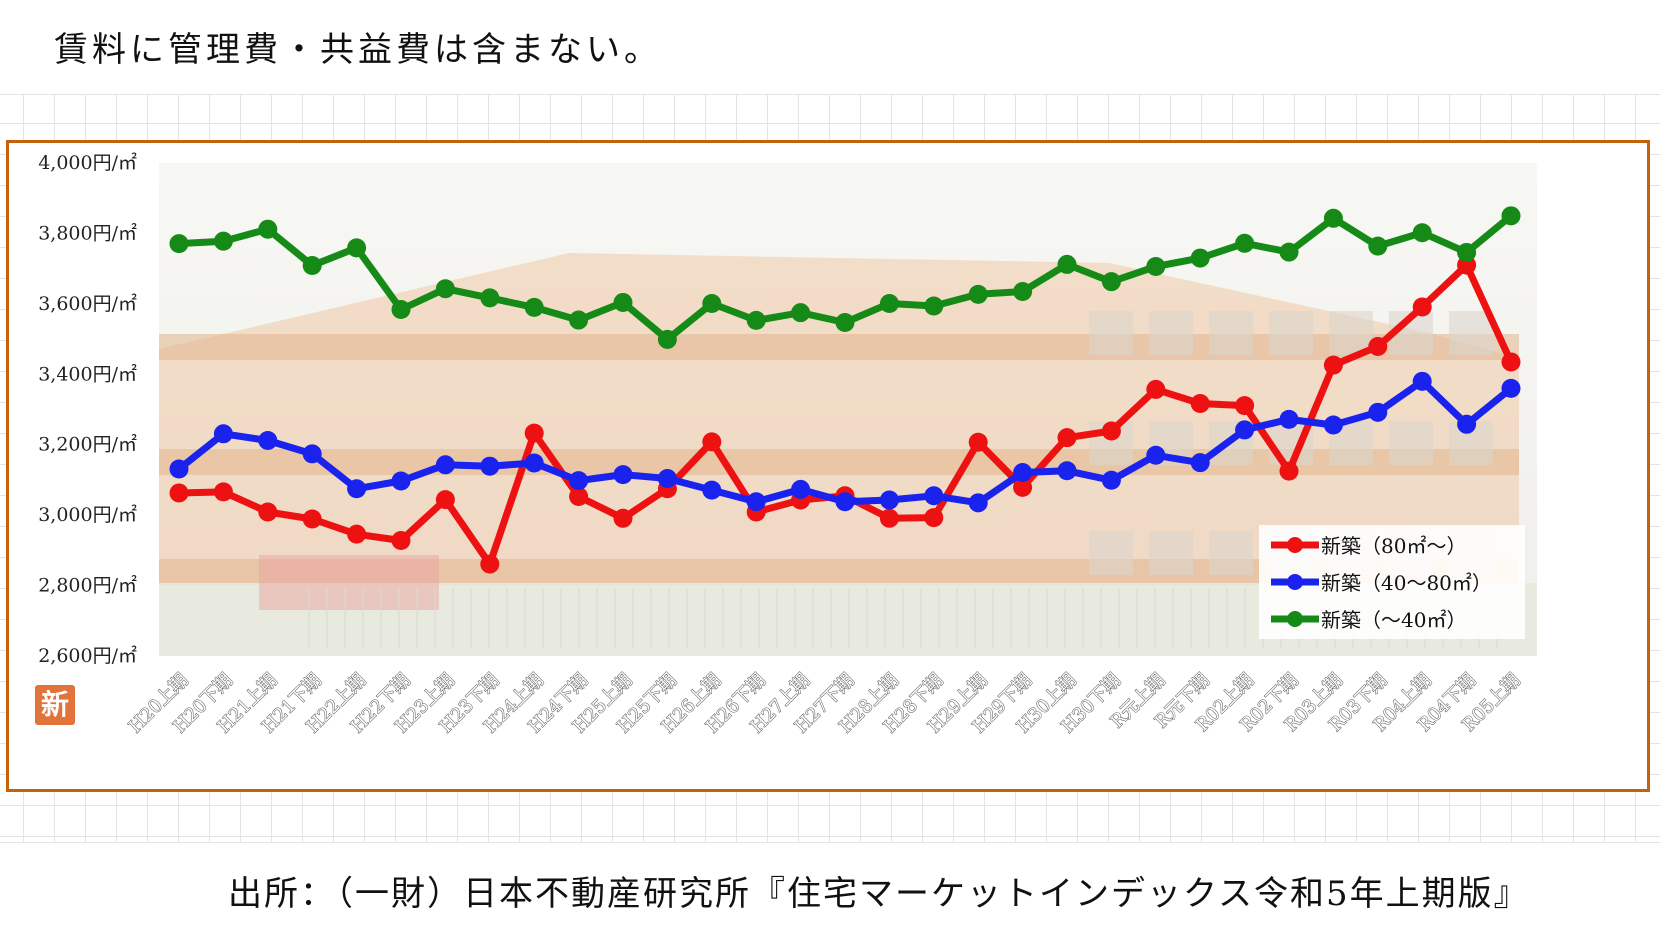  Describe the element at coordinates (87, 444) in the screenshot. I see `y-tick-label: 3,200円/㎡` at that location.